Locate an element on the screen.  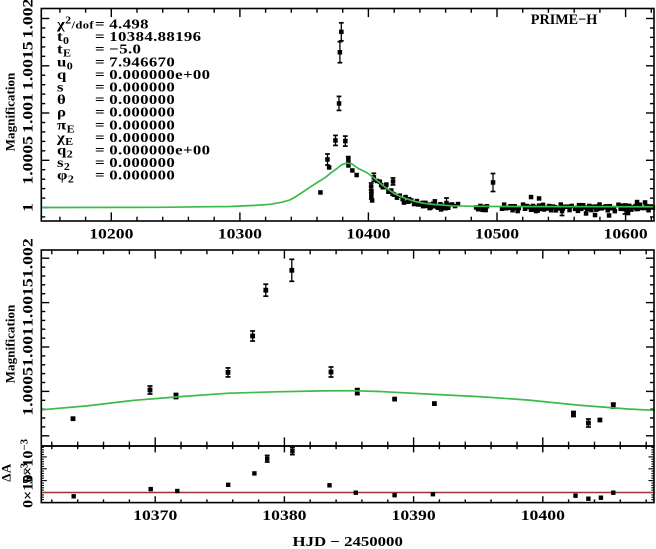
svg-text: 10380 is located at coordinates (284, 514).